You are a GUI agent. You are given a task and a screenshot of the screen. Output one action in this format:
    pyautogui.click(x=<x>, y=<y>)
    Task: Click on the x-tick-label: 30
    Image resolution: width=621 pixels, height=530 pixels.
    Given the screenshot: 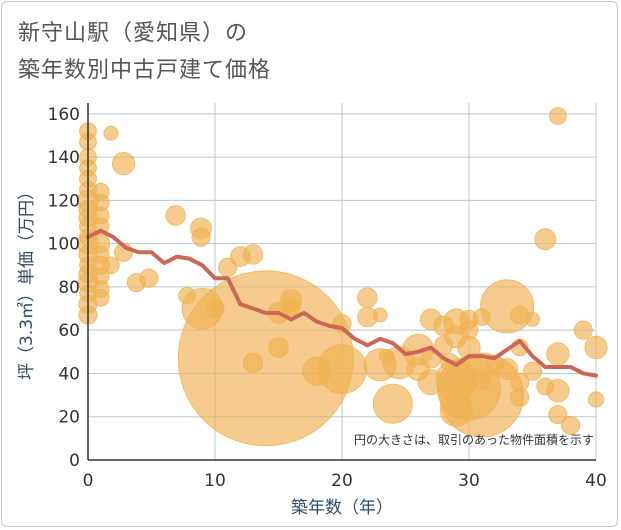 What is the action you would take?
    pyautogui.click(x=469, y=481)
    